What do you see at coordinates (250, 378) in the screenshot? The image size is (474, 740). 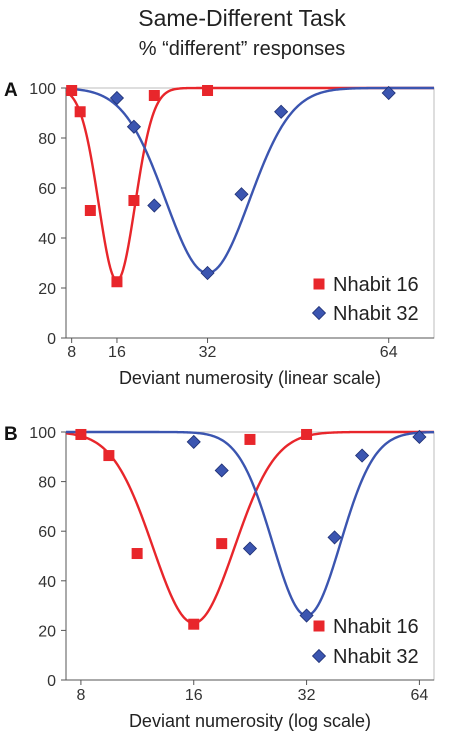 I see `x-axis-title: Deviant numerosity (linear scale)` at bounding box center [250, 378].